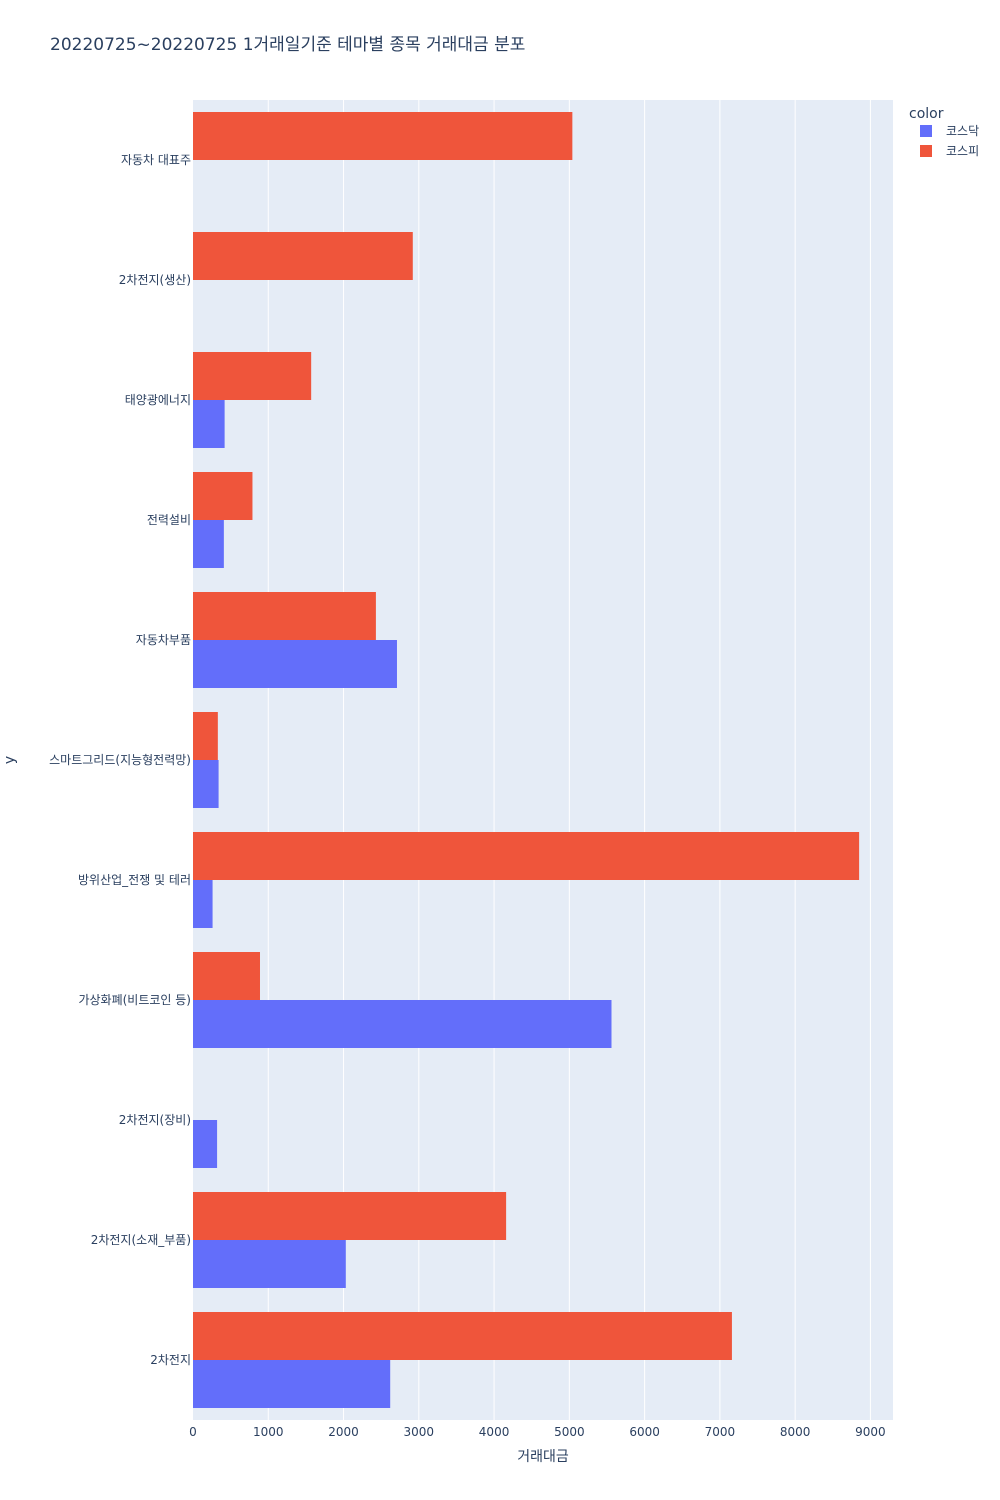  I want to click on x-tick-label-9: 9000, so click(870, 1432).